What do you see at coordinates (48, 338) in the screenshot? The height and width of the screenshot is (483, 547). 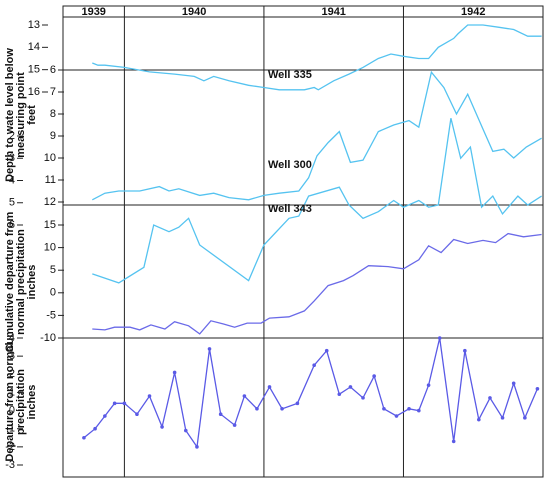 I see `y-tick-label: -10` at bounding box center [48, 338].